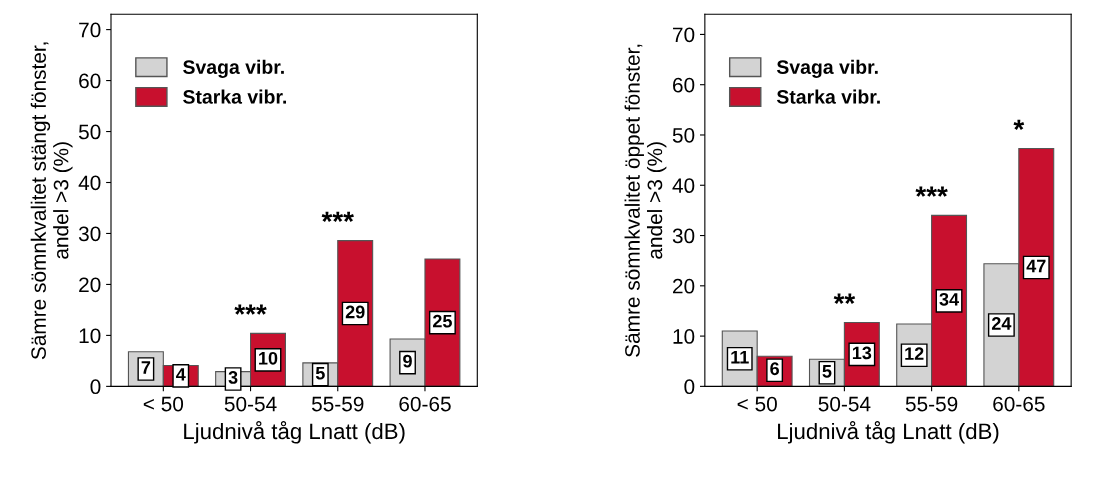 The image size is (1110, 477). What do you see at coordinates (1019, 124) in the screenshot?
I see `annotation: *` at bounding box center [1019, 124].